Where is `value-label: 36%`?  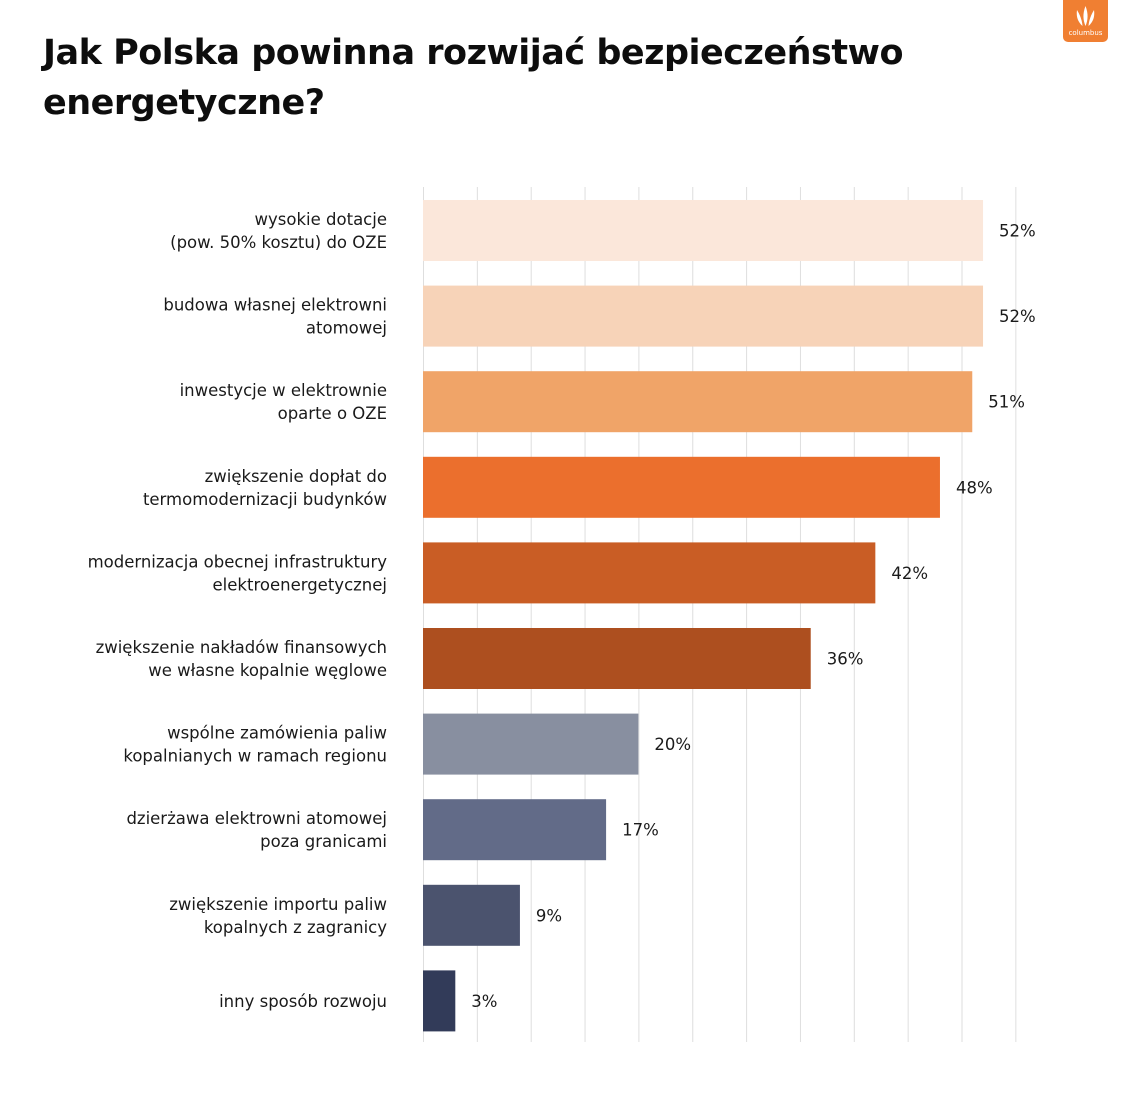 value-label: 36% is located at coordinates (845, 659).